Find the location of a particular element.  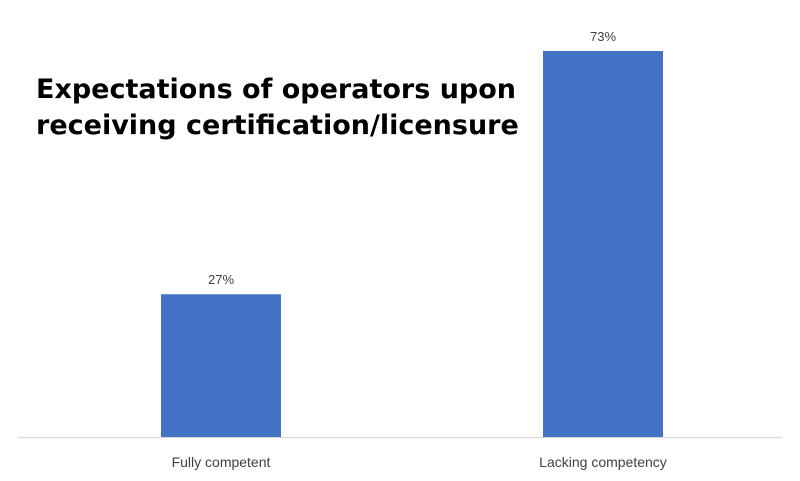

data-label-2: 73% is located at coordinates (603, 36).